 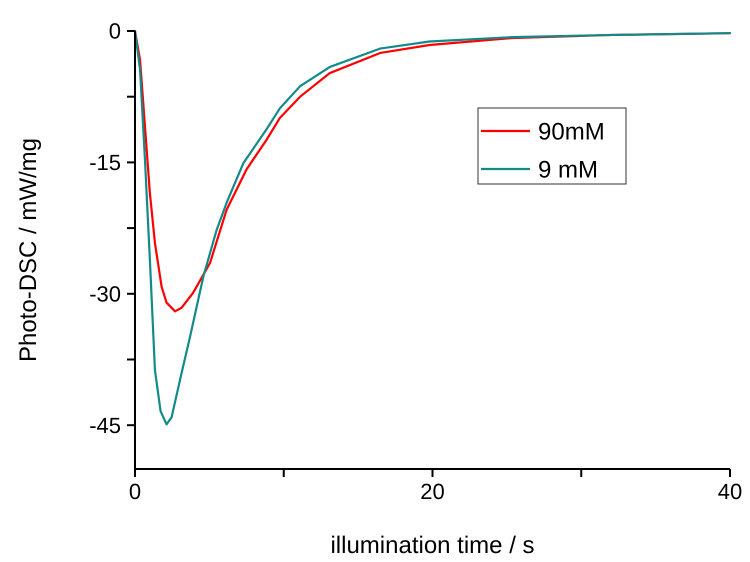 I want to click on legend-label: 90mM, so click(x=571, y=132).